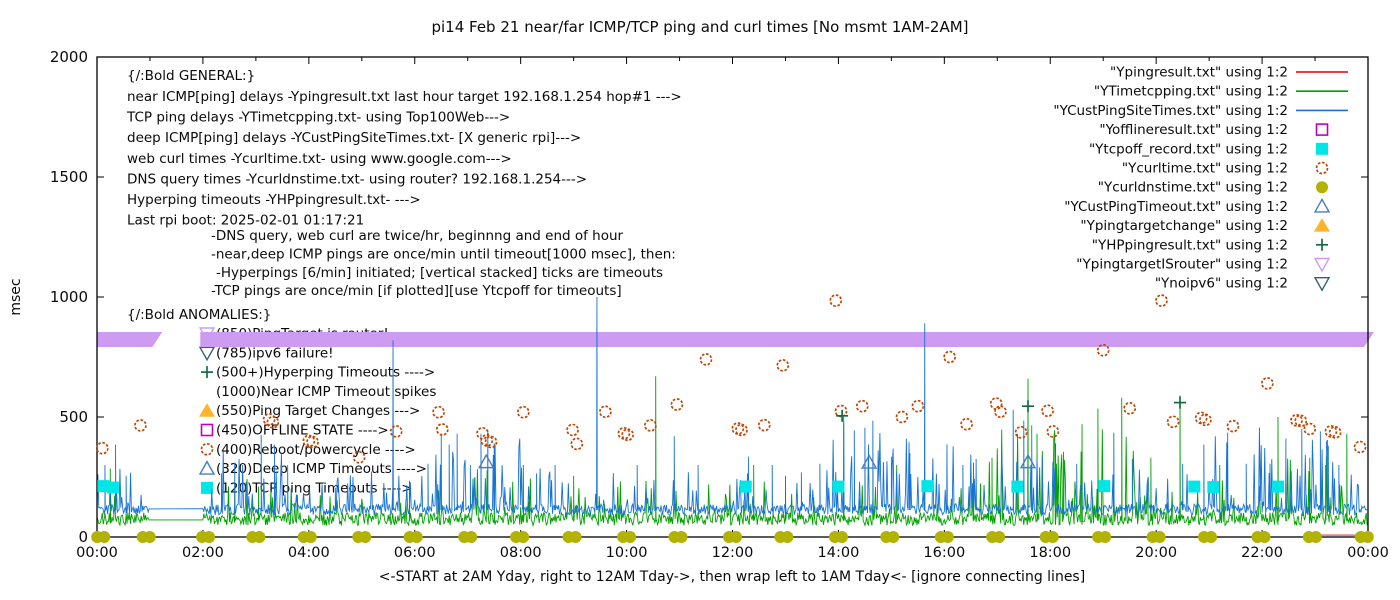  Describe the element at coordinates (1368, 553) in the screenshot. I see `x-tick-label: 00:00` at that location.